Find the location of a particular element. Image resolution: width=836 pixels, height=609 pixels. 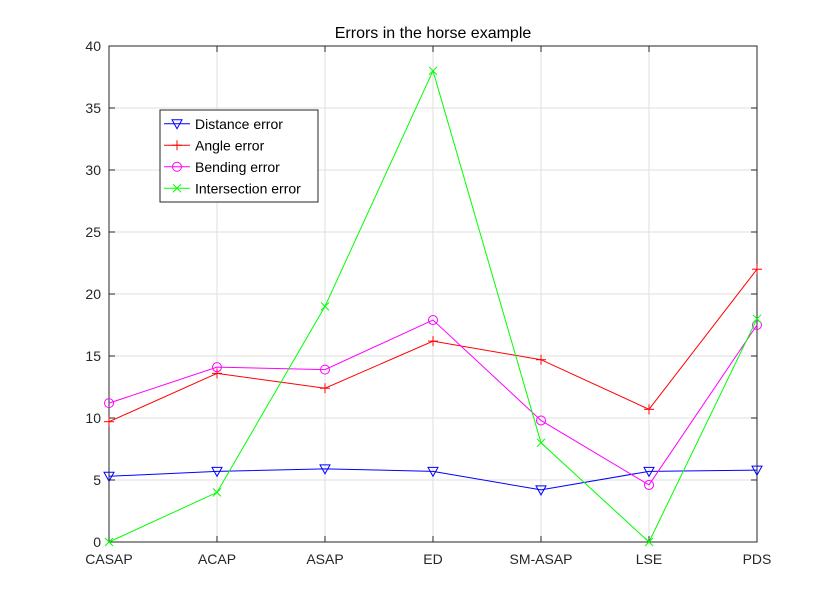

x-tick-label: CASAP is located at coordinates (108, 559).